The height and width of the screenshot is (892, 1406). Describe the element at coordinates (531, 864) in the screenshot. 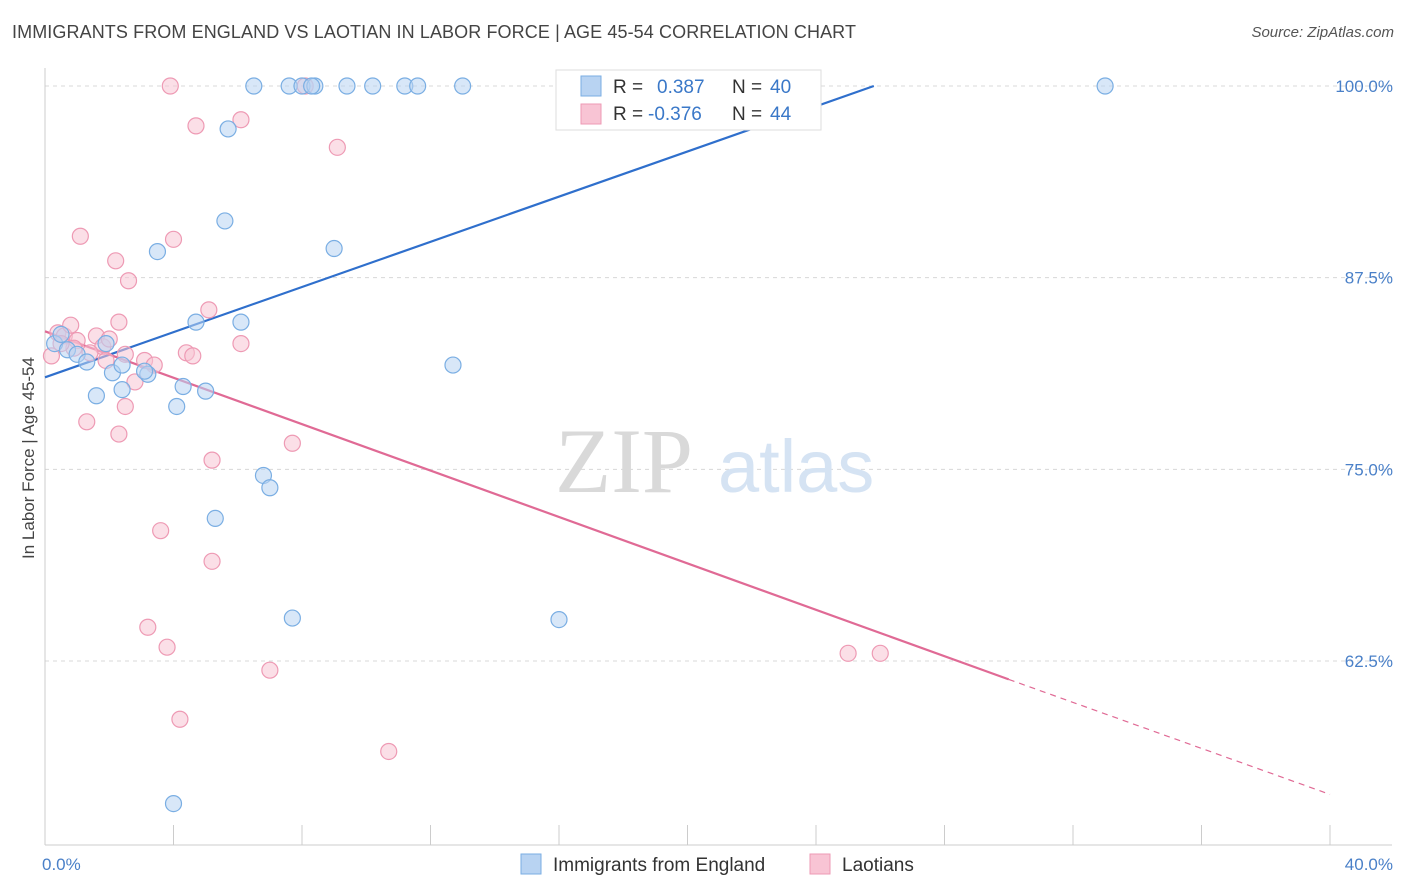

I see `bottom-legend-swatch-blue` at that location.